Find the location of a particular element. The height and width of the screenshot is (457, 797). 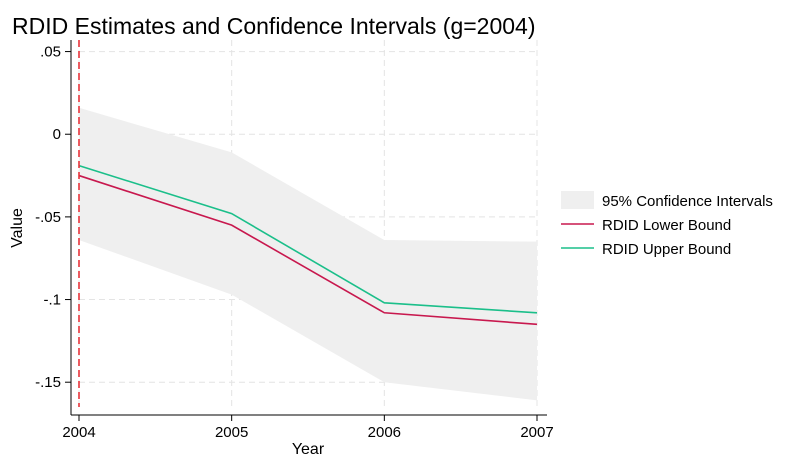

legend-label-confidence-band: 95% Confidence Intervals is located at coordinates (687, 201).